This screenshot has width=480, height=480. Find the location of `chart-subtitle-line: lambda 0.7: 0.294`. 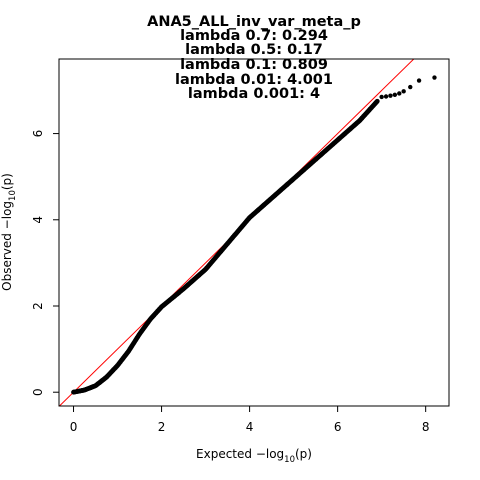

chart-subtitle-line: lambda 0.7: 0.294 is located at coordinates (254, 36).